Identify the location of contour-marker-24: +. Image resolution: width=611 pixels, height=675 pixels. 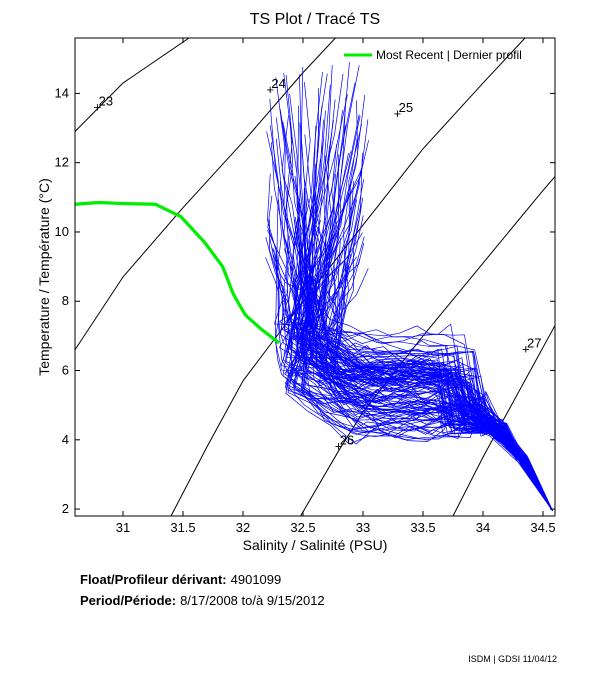
(270, 89).